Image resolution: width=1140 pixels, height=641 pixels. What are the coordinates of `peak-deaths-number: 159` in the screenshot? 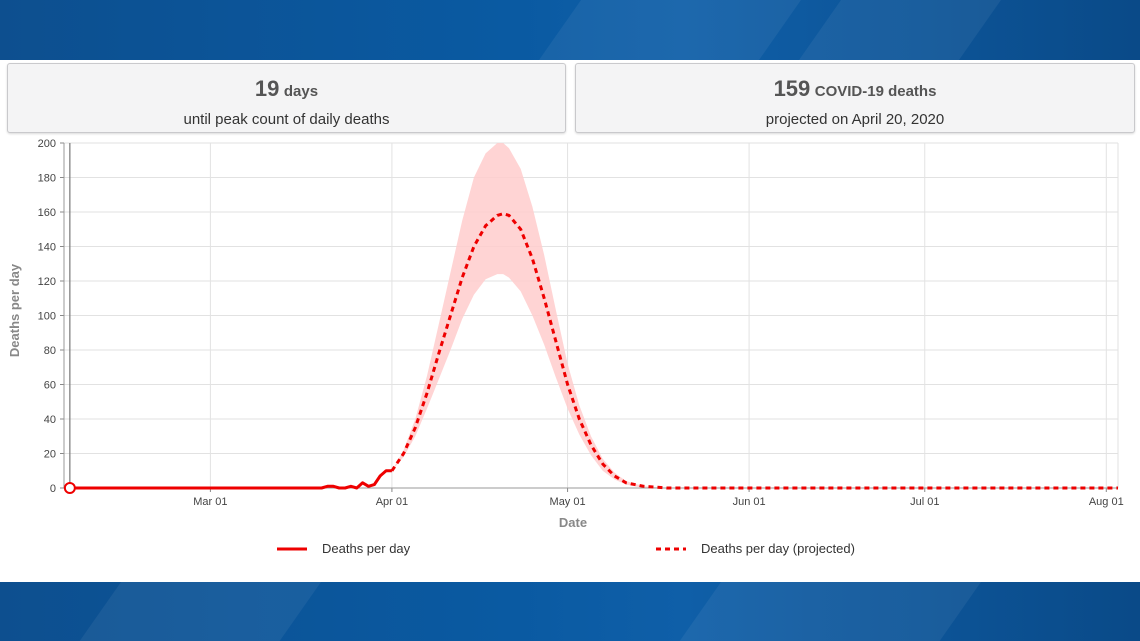 It's located at (792, 88).